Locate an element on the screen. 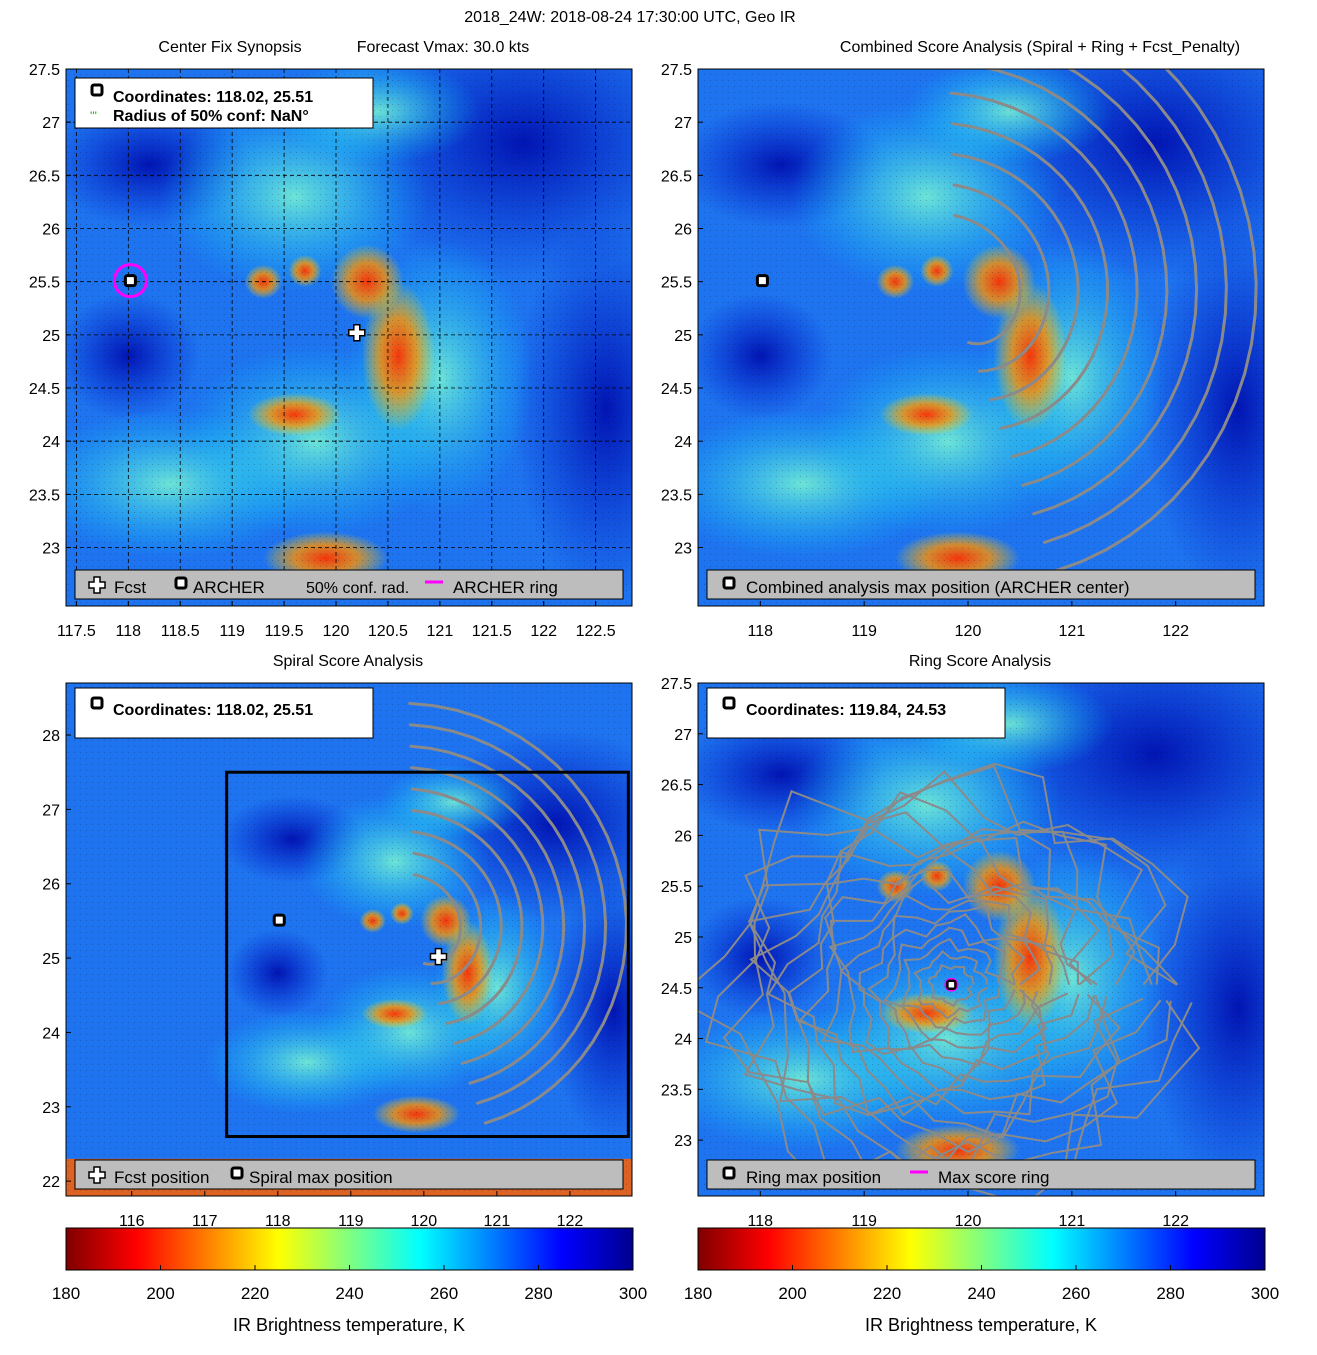 Image resolution: width=1317 pixels, height=1355 pixels. bl-info-box: Coordinates: 118.02, 25.51 is located at coordinates (224, 713).